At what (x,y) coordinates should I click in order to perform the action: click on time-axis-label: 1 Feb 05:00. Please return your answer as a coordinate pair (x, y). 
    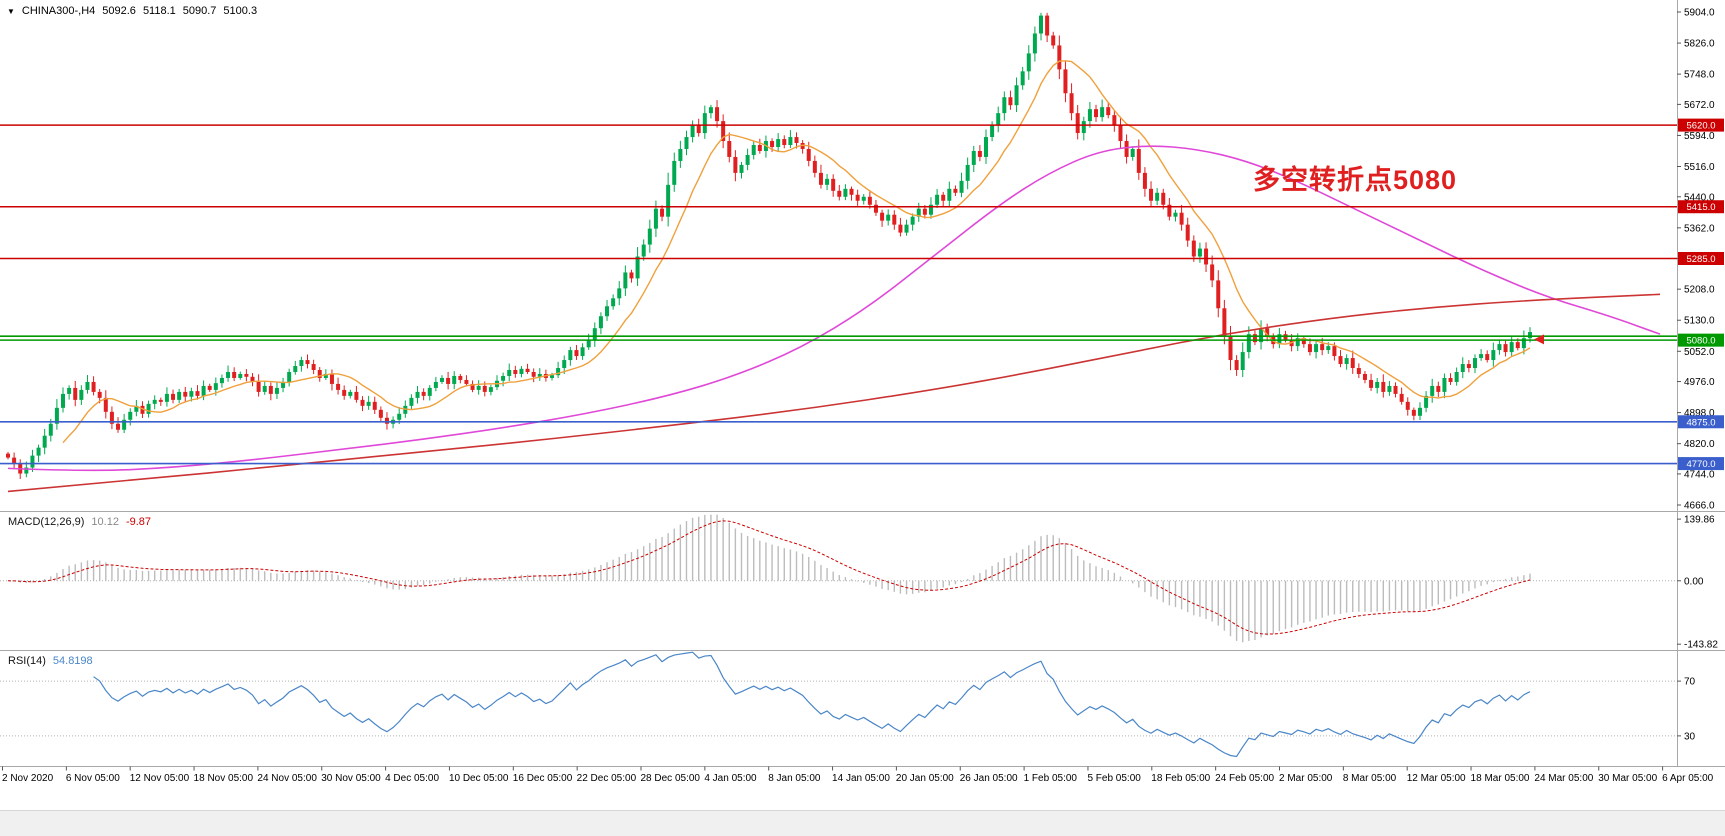
    Looking at the image, I should click on (1051, 778).